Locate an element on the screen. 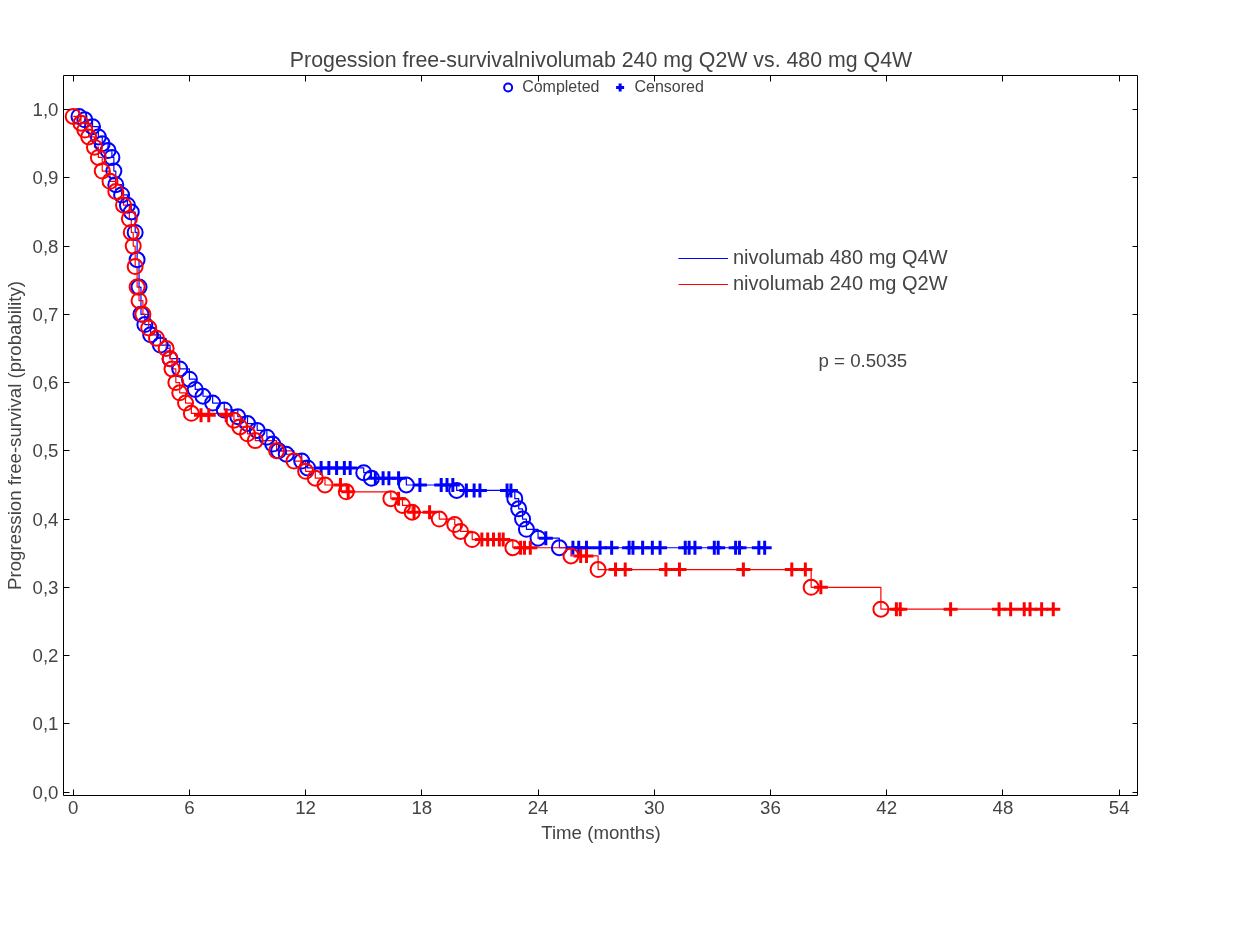 The height and width of the screenshot is (950, 1234). y-tick-label: 0,2 is located at coordinates (45, 656).